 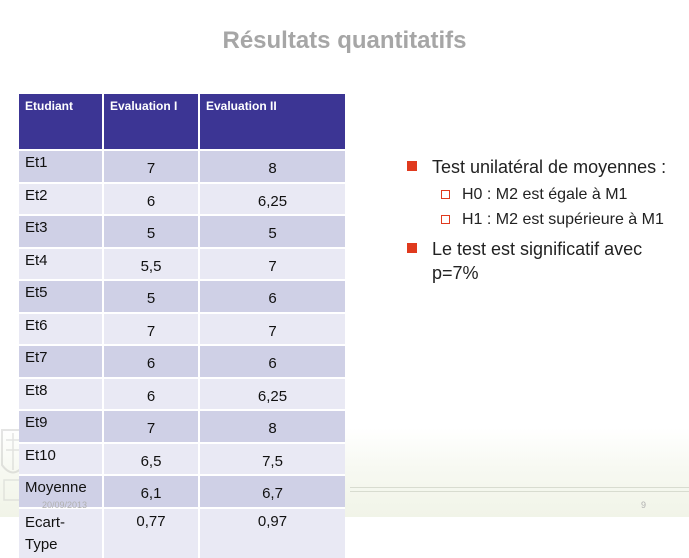 I want to click on student-cell: Et2, so click(x=61, y=198).